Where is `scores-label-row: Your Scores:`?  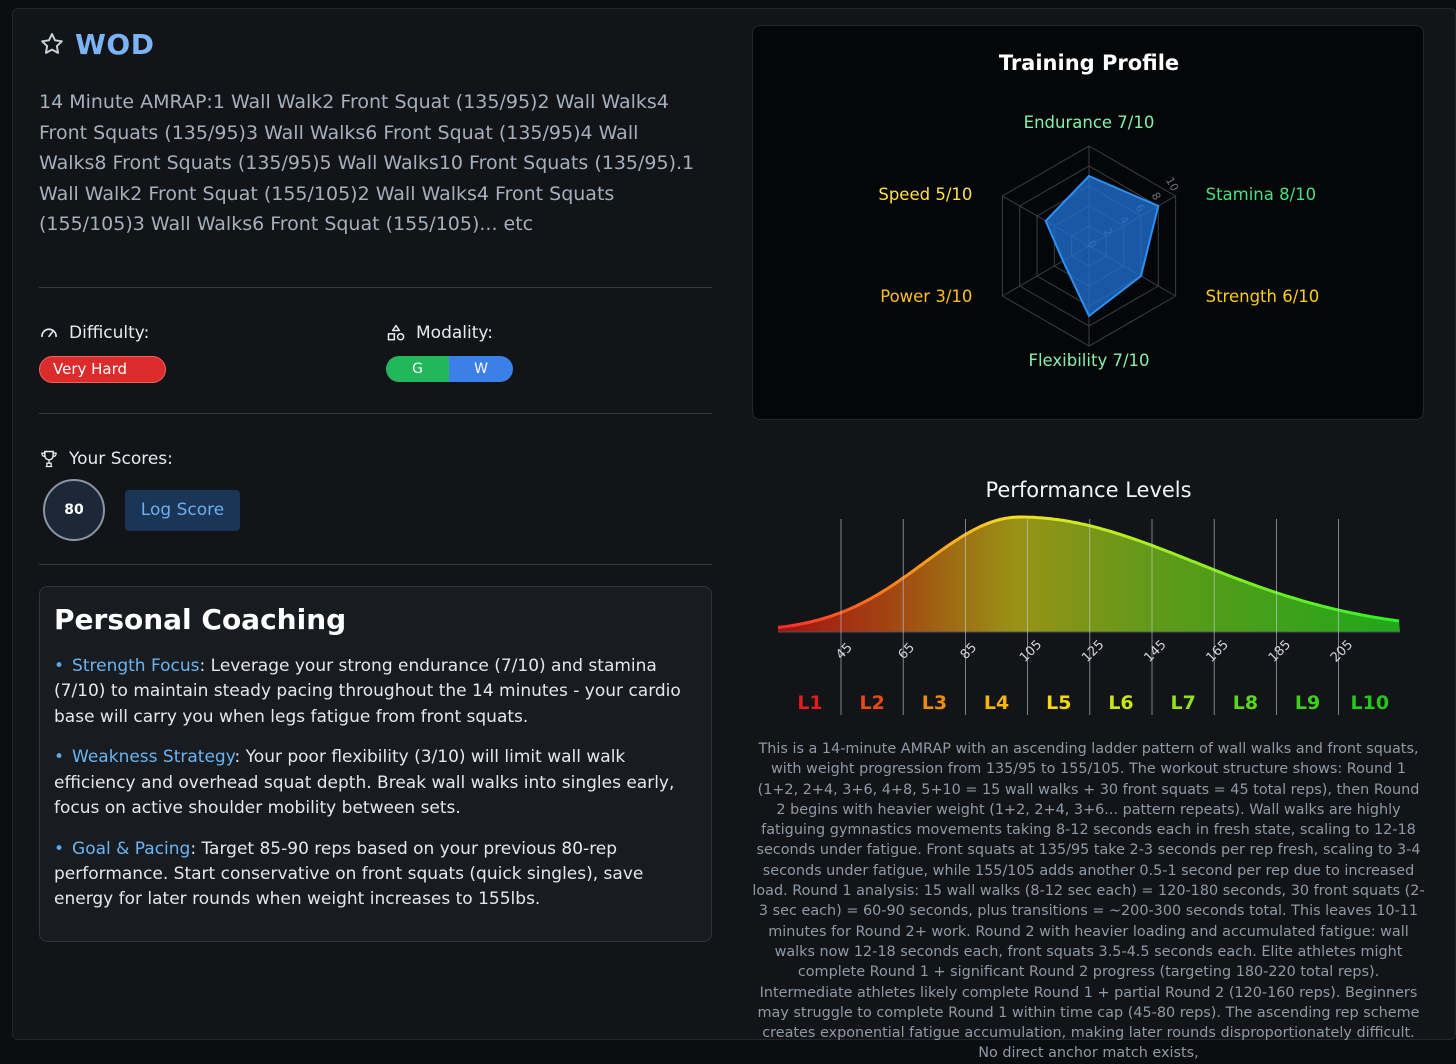 scores-label-row: Your Scores: is located at coordinates (106, 459).